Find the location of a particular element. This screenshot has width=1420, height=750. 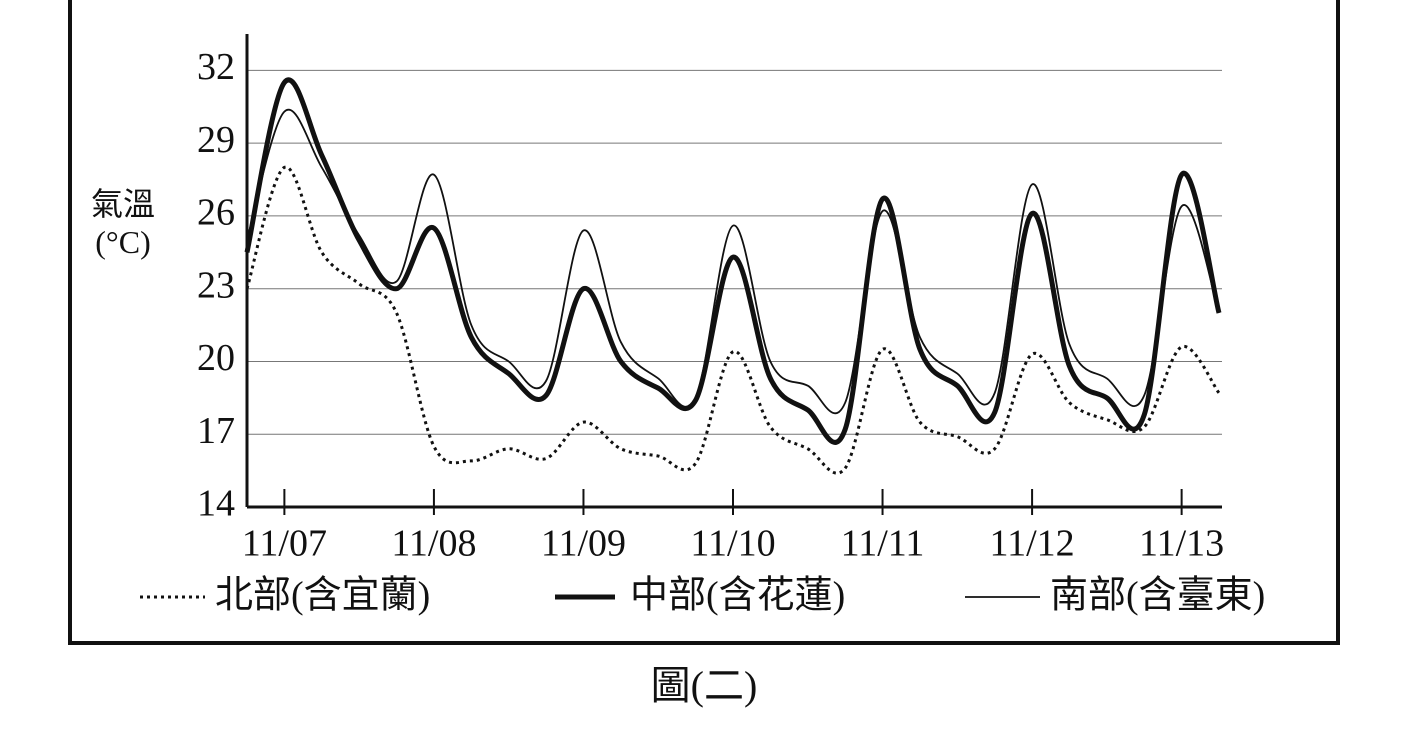

x-tick-label: 11/09 is located at coordinates (583, 544).